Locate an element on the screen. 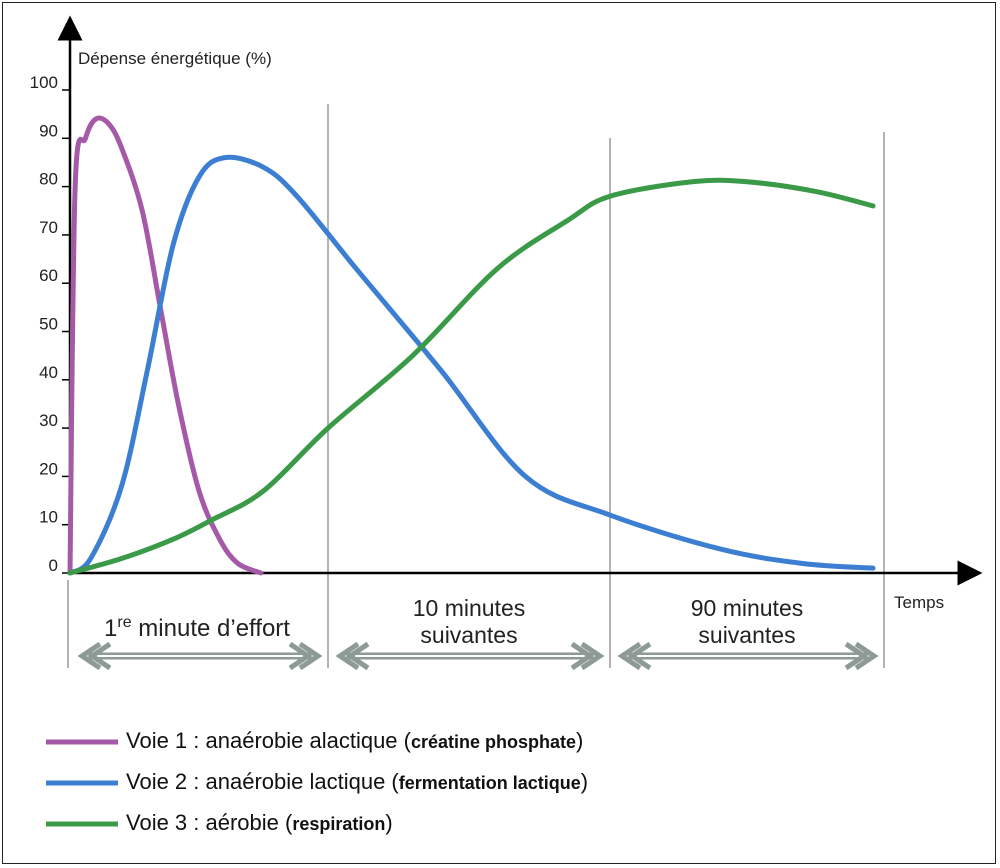 This screenshot has width=1000, height=868. x-axis-label: Temps is located at coordinates (919, 602).